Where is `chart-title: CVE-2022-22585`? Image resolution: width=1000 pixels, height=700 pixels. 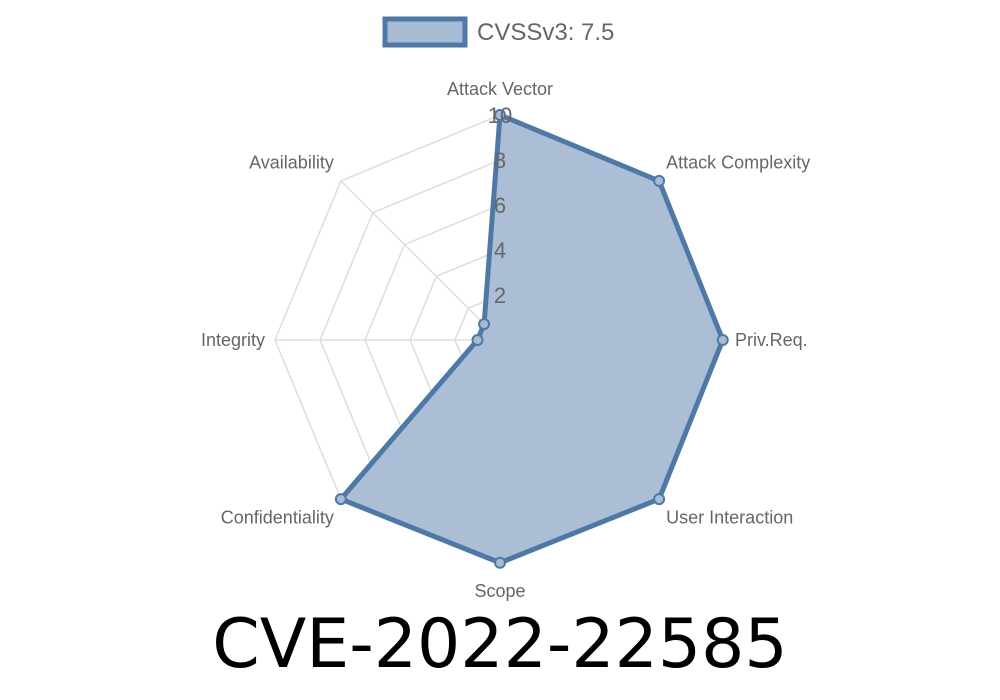 chart-title: CVE-2022-22585 is located at coordinates (500, 644).